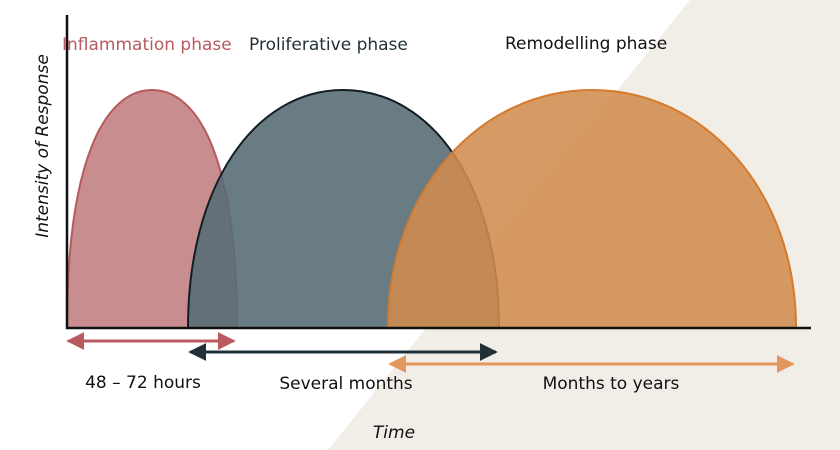 The height and width of the screenshot is (450, 840). What do you see at coordinates (394, 433) in the screenshot?
I see `x-axis-label: Time` at bounding box center [394, 433].